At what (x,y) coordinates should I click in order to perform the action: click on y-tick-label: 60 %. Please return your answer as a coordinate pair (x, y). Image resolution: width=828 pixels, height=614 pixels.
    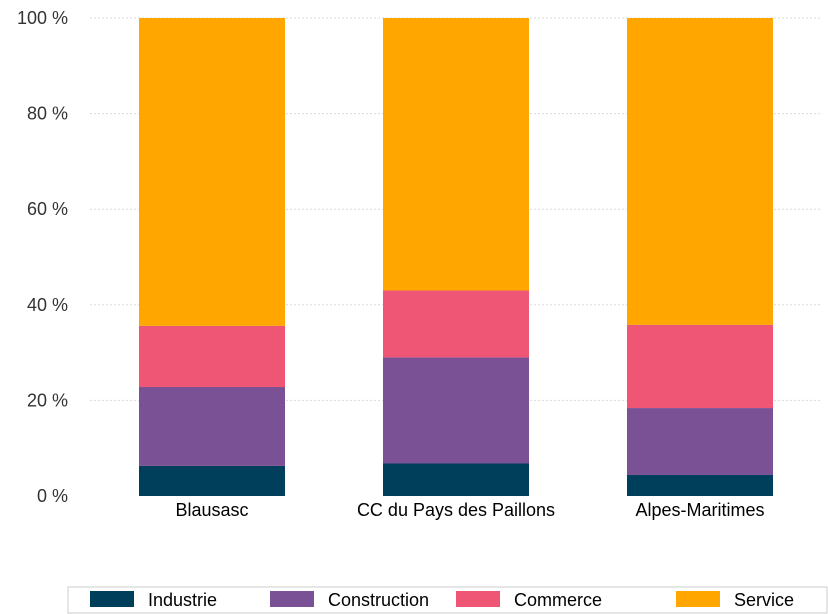
    Looking at the image, I should click on (47, 209).